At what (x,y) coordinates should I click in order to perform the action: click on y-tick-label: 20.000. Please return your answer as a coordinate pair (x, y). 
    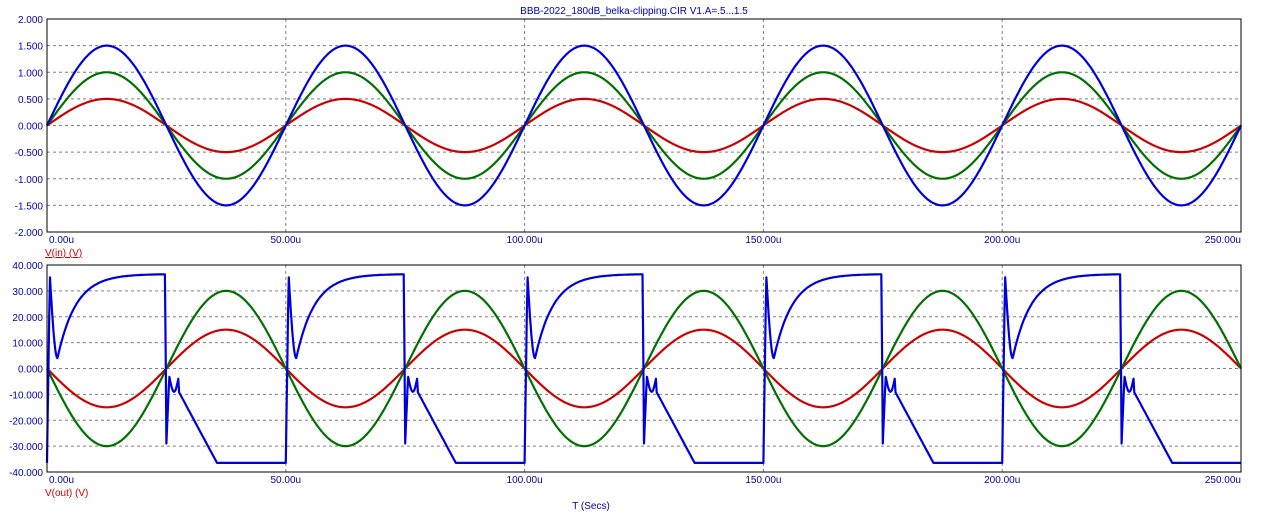
    Looking at the image, I should click on (27, 318).